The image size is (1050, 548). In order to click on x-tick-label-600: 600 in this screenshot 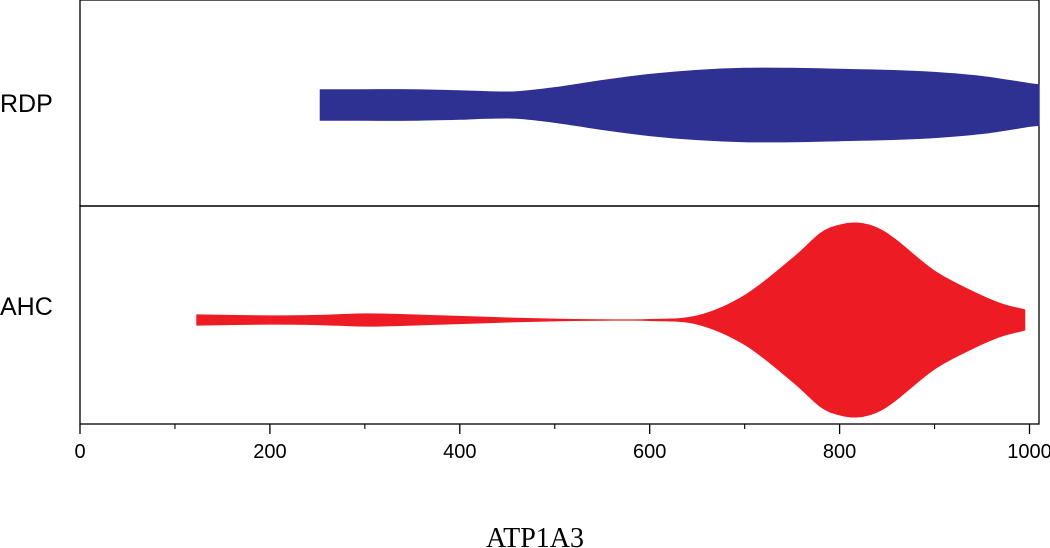, I will do `click(649, 452)`.